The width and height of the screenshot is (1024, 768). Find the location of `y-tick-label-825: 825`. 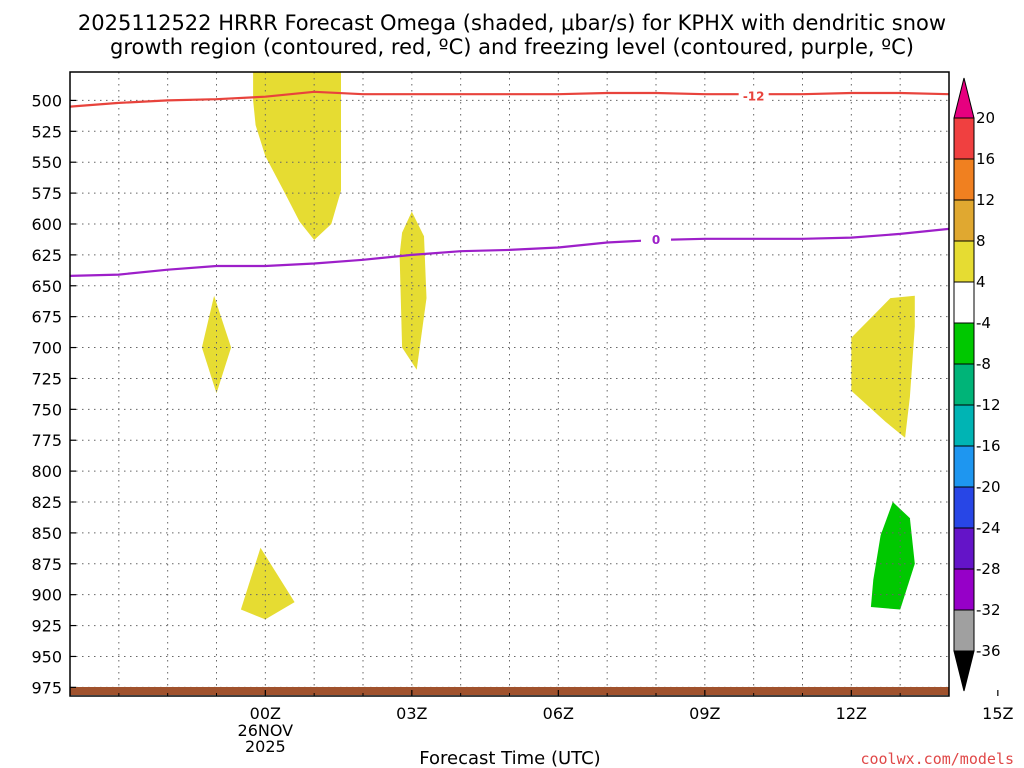

y-tick-label-825: 825 is located at coordinates (46, 502).